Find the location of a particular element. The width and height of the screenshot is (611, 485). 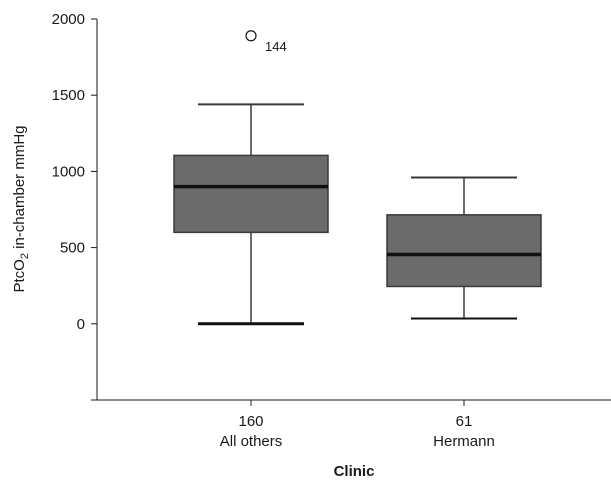

y-axis-title-main: PtcO is located at coordinates (19, 275).